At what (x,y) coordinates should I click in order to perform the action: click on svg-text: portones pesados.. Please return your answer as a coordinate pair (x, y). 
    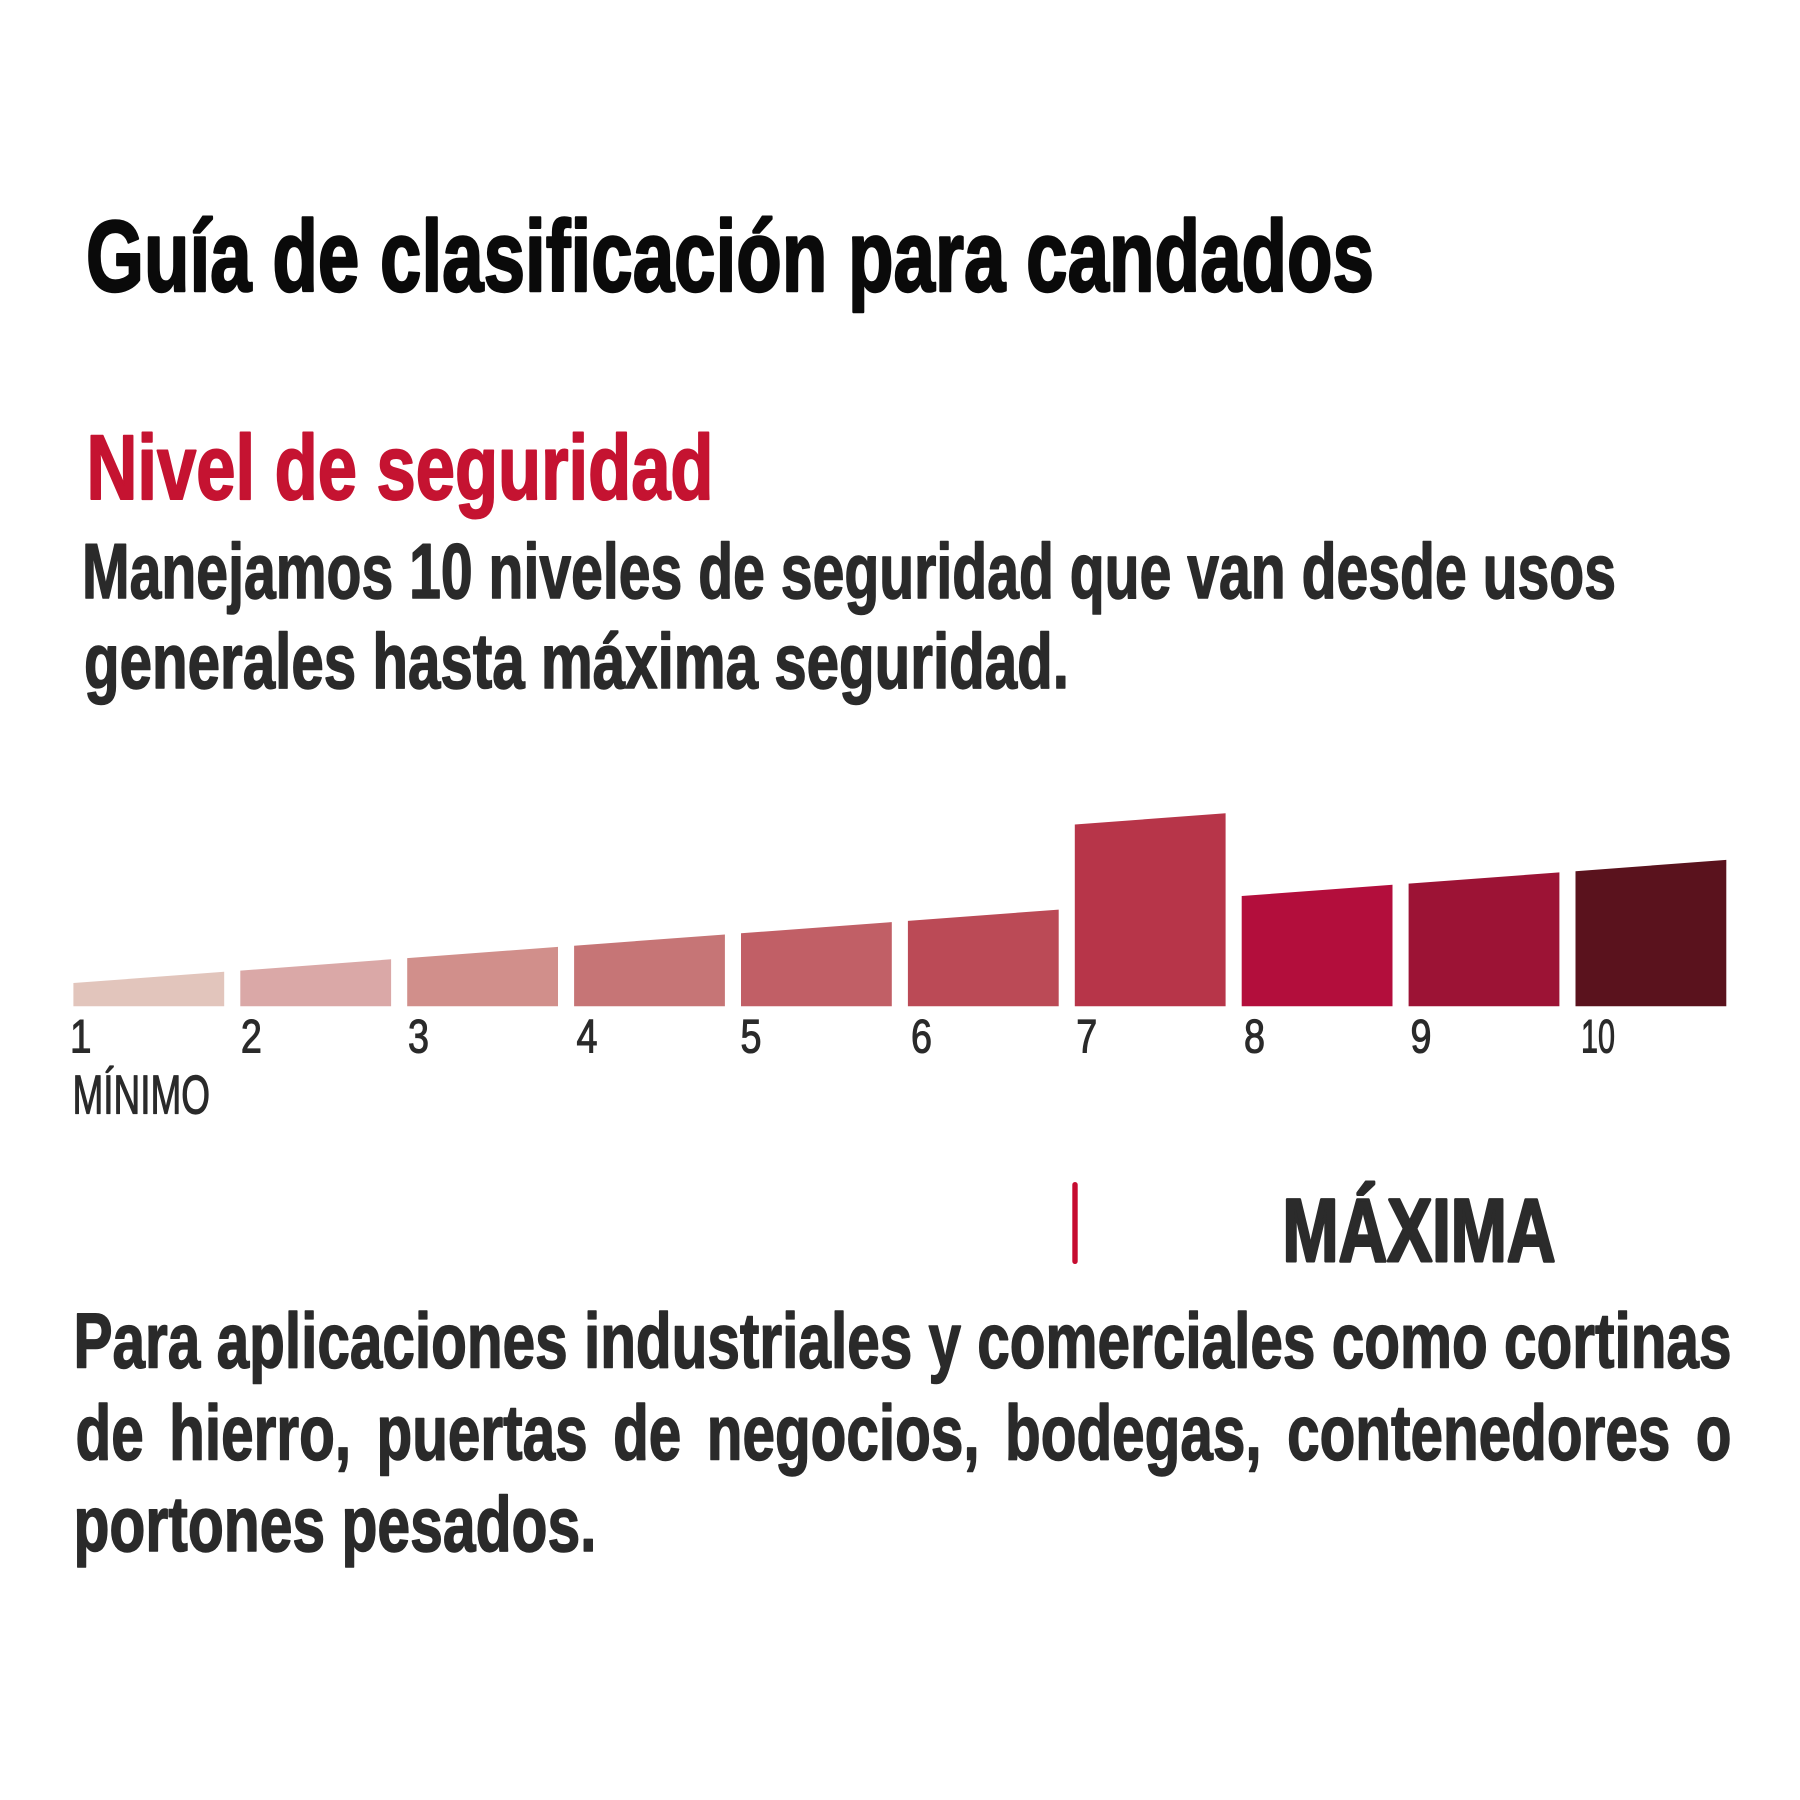
    Looking at the image, I should click on (335, 1524).